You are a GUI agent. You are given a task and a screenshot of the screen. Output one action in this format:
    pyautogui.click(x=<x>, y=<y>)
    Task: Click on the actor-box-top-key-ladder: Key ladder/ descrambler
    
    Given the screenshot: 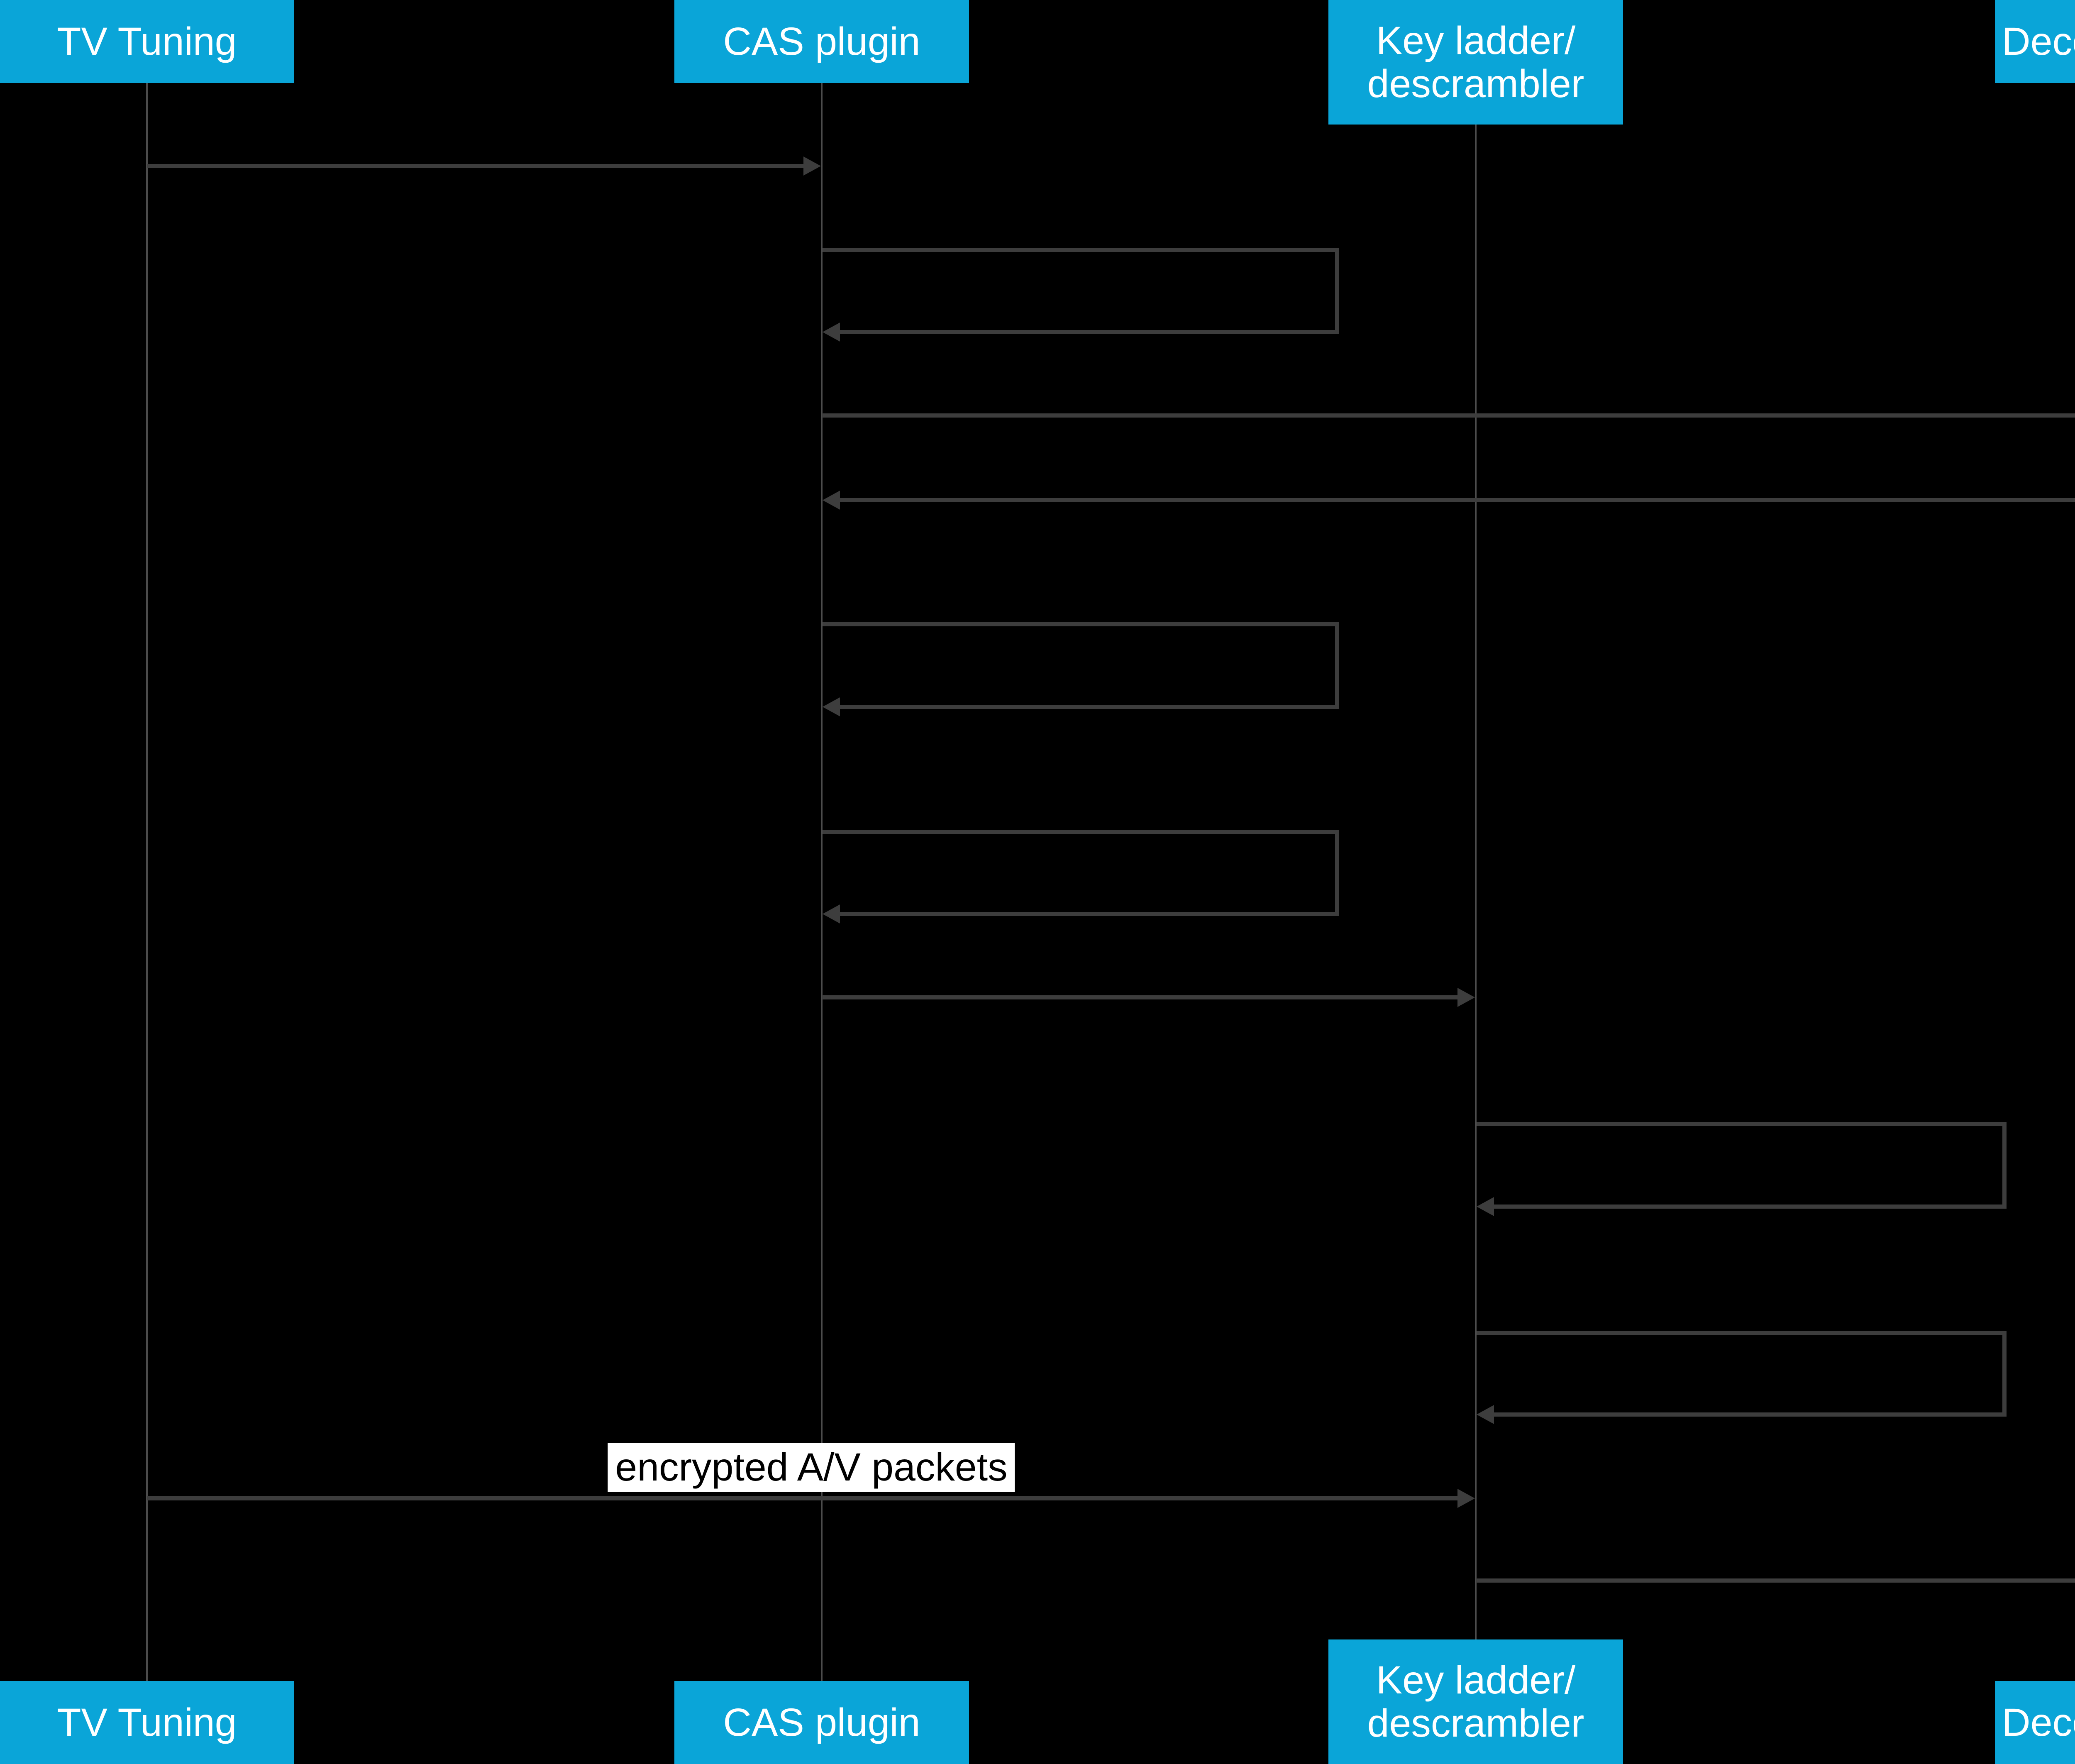 What is the action you would take?
    pyautogui.click(x=1475, y=62)
    